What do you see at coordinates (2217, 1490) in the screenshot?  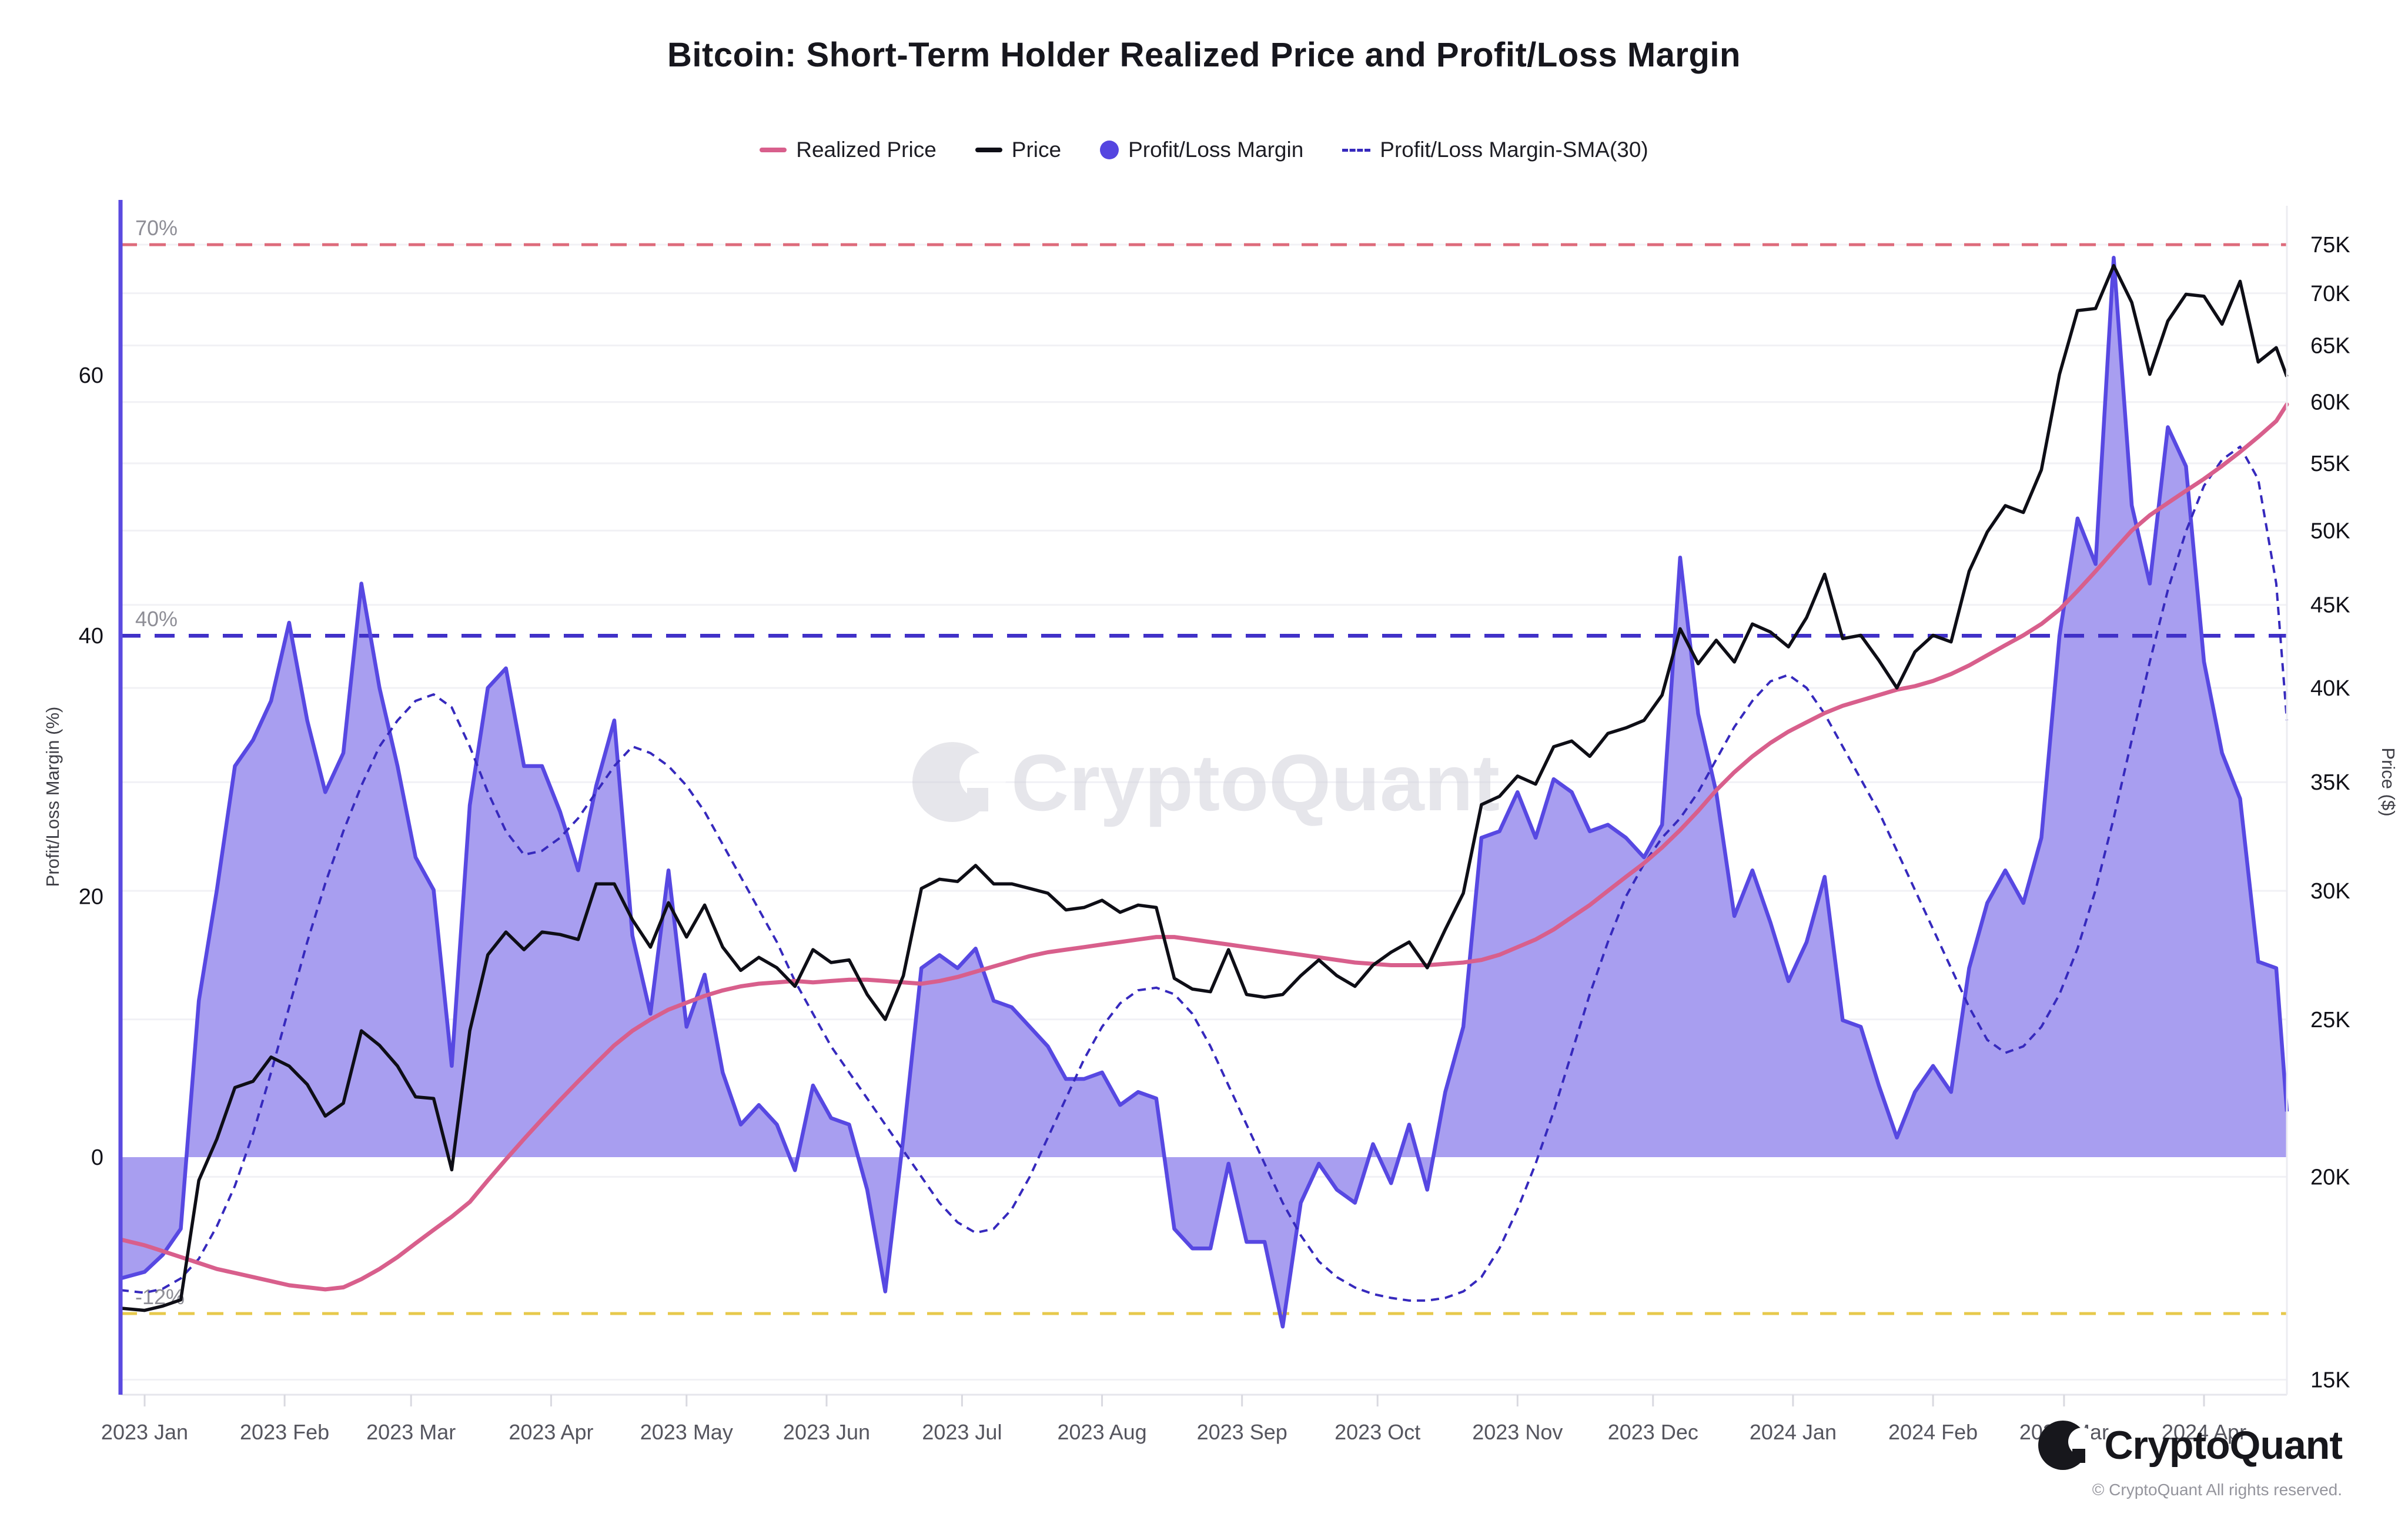 I see `copyright-text: © CryptoQuant All rights reserved.` at bounding box center [2217, 1490].